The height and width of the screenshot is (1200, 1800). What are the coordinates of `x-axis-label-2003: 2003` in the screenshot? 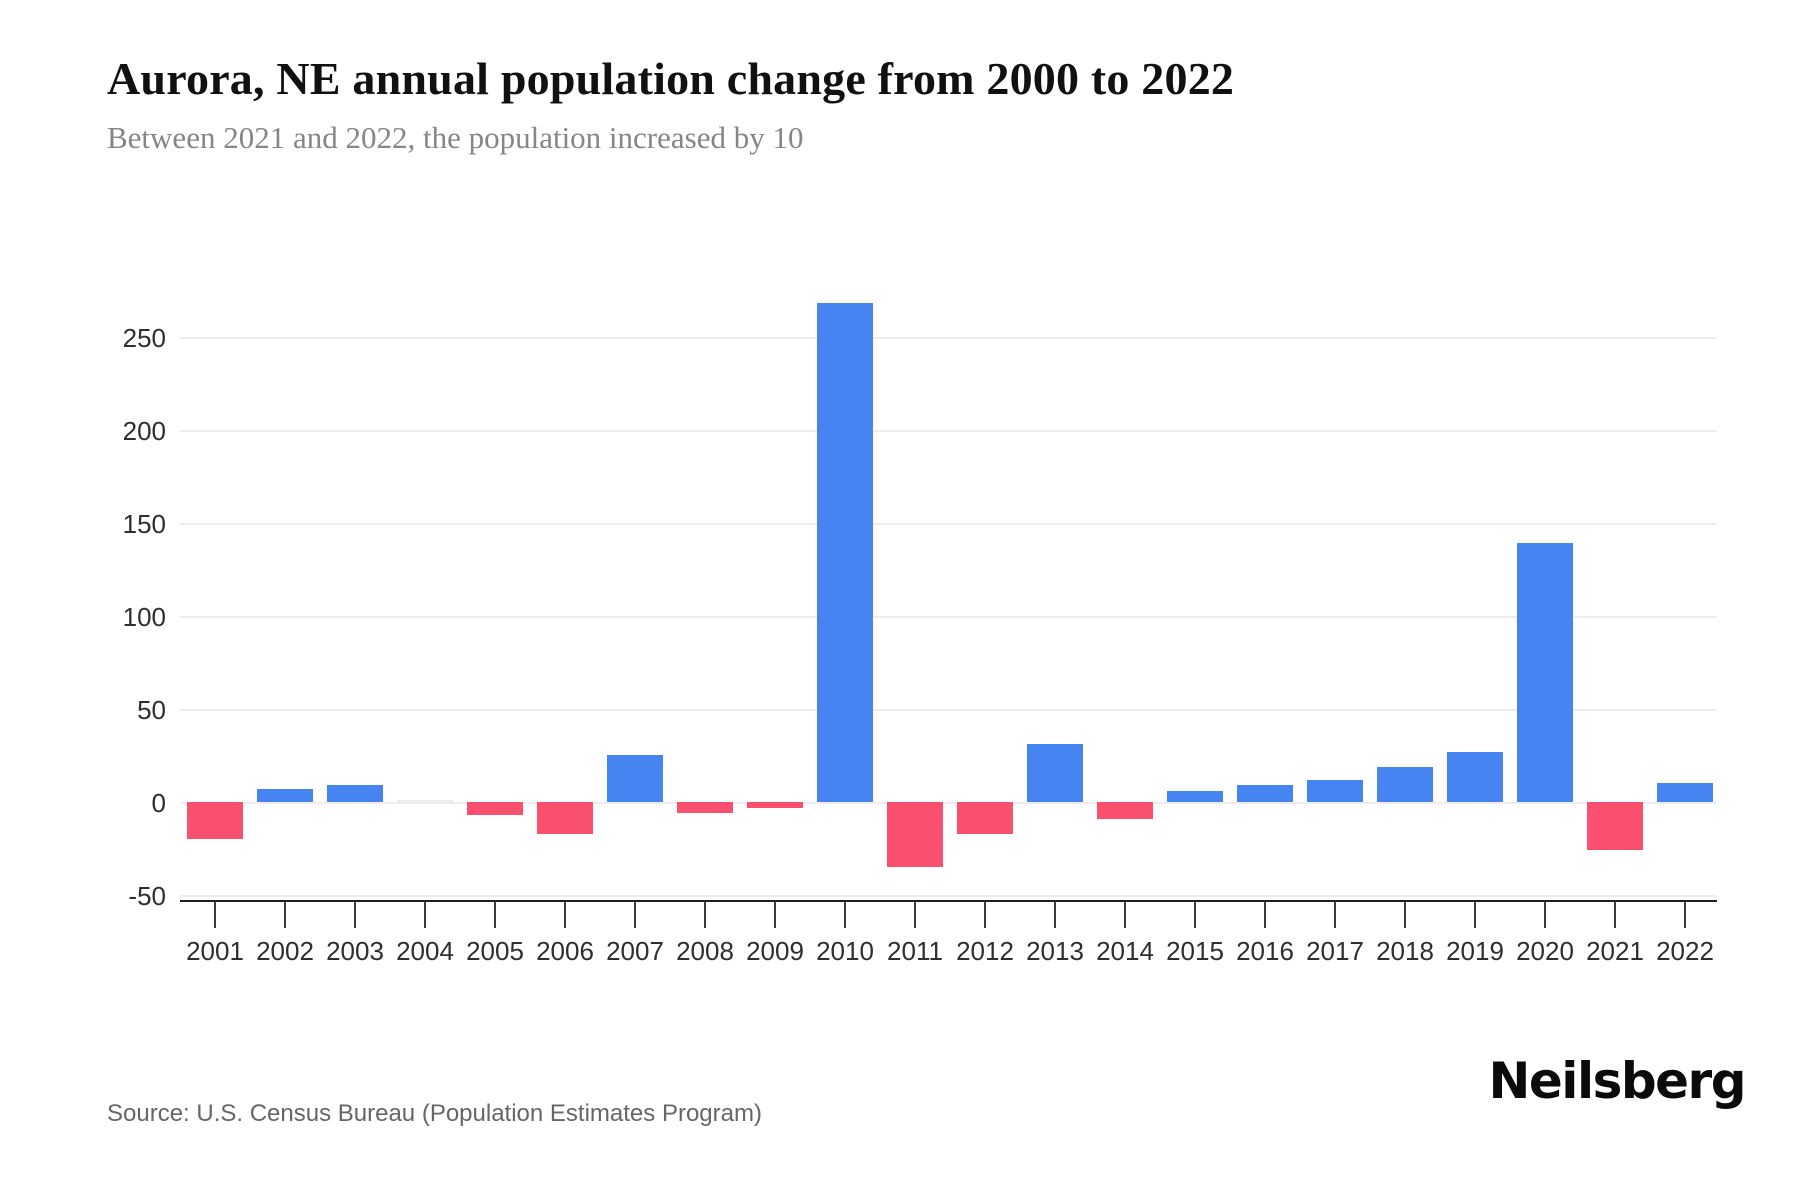 It's located at (355, 951).